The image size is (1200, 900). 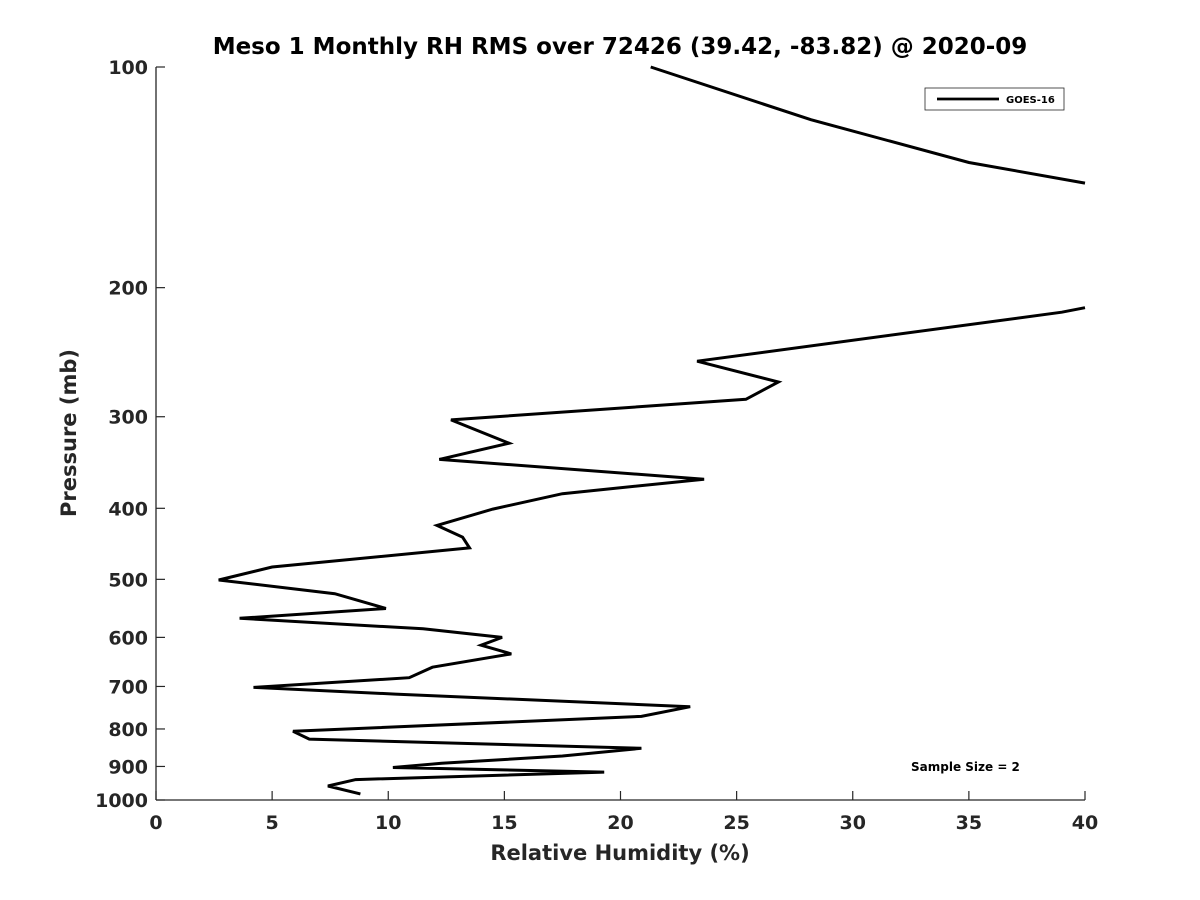 I want to click on y-tick-label: 200, so click(x=128, y=289).